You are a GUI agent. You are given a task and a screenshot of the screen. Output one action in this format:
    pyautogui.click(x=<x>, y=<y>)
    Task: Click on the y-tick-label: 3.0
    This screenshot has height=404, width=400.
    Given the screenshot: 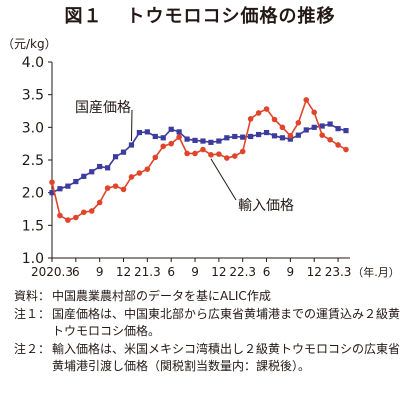 What is the action you would take?
    pyautogui.click(x=33, y=128)
    